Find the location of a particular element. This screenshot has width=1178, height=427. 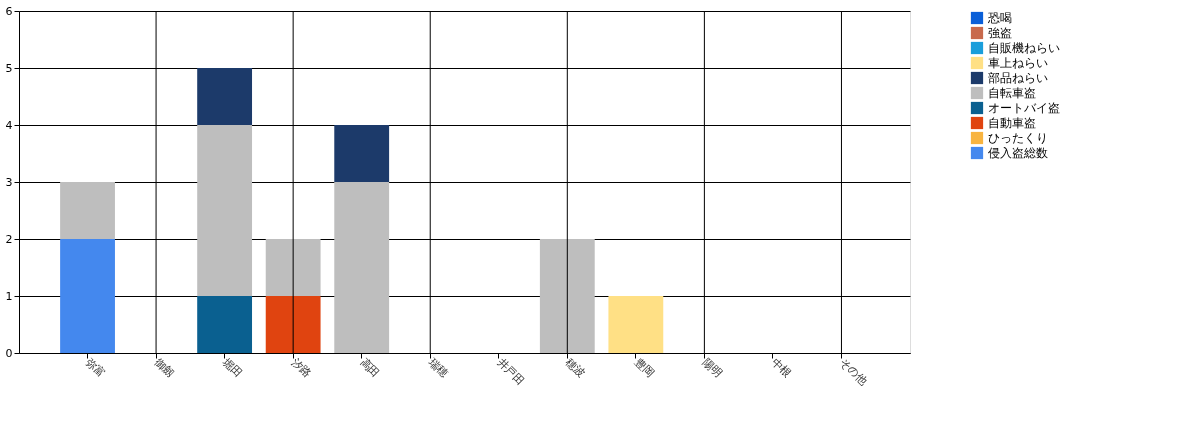

y-tick-label: 6 is located at coordinates (9, 11).